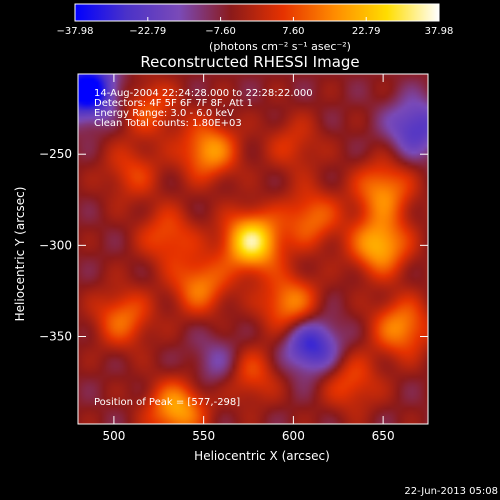 Image resolution: width=500 pixels, height=500 pixels. I want to click on colorbar-tick-label: −7.60, so click(220, 31).